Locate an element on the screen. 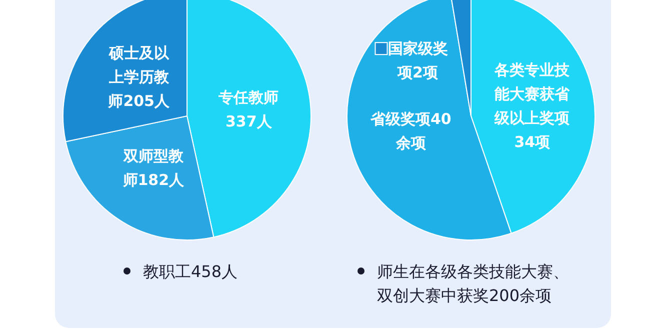 The width and height of the screenshot is (666, 335). slice-label: 省级奖项40余项 is located at coordinates (410, 131).